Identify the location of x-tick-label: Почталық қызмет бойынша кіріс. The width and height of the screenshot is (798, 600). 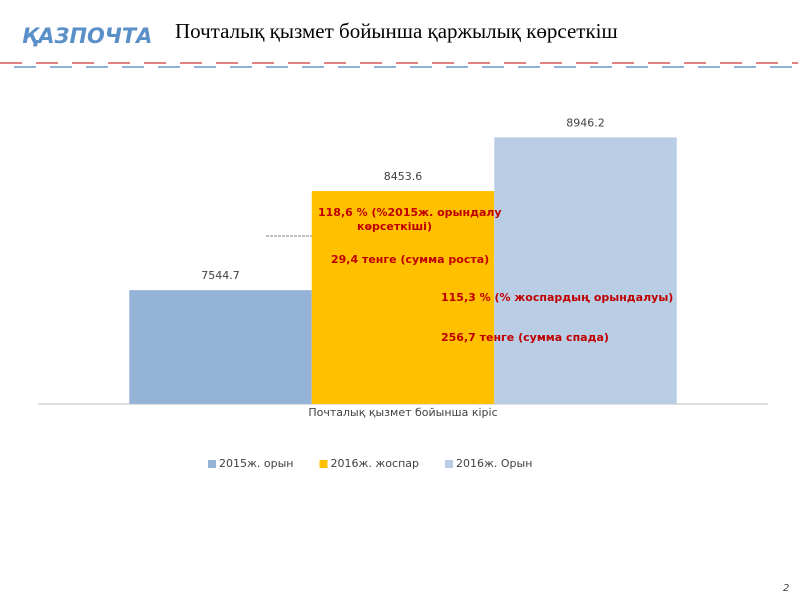
(402, 412).